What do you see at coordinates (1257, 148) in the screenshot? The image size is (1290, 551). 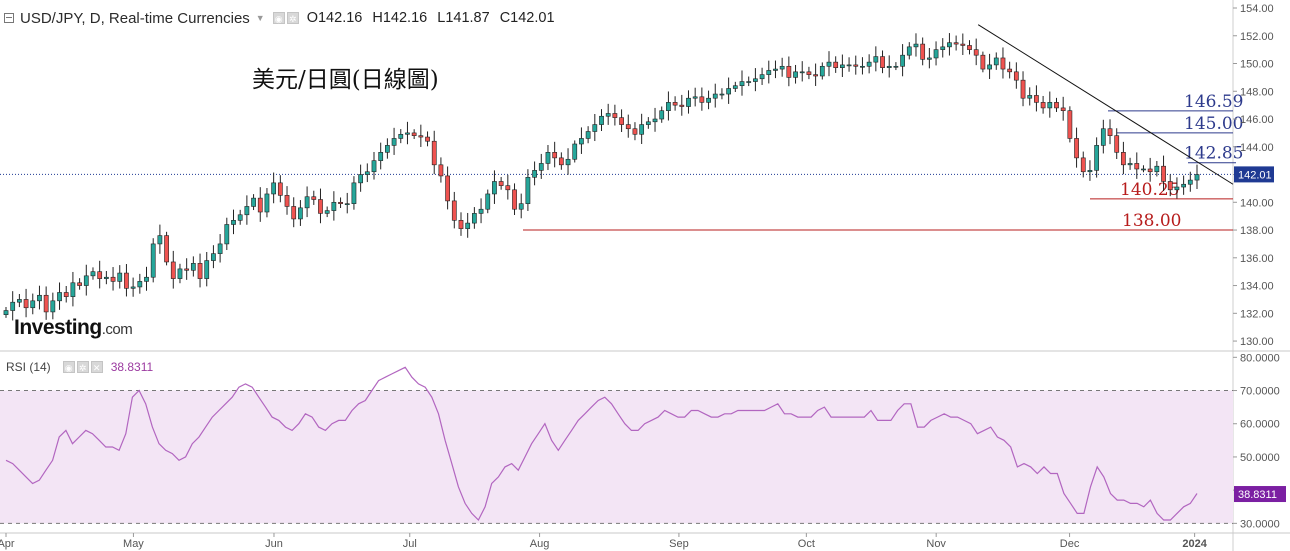 I see `price-tick-label: 144.00` at bounding box center [1257, 148].